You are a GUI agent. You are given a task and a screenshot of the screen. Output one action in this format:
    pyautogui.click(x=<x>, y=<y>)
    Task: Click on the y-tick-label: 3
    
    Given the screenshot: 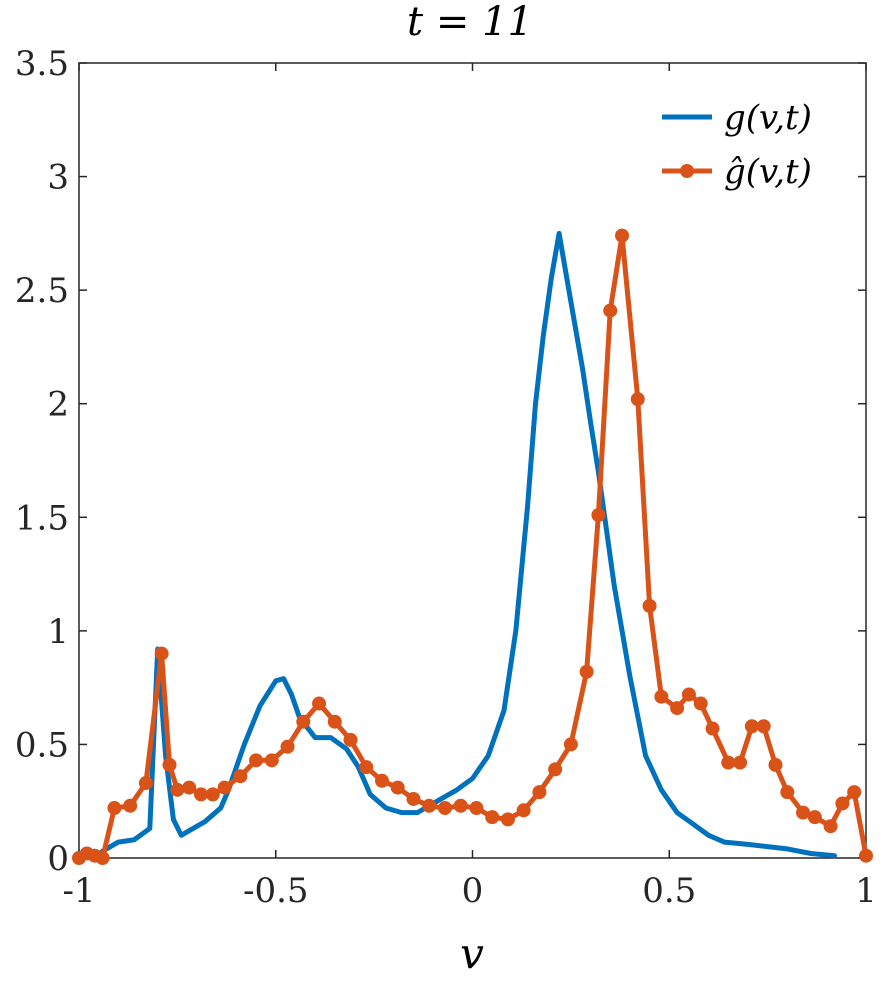 What is the action you would take?
    pyautogui.click(x=58, y=178)
    